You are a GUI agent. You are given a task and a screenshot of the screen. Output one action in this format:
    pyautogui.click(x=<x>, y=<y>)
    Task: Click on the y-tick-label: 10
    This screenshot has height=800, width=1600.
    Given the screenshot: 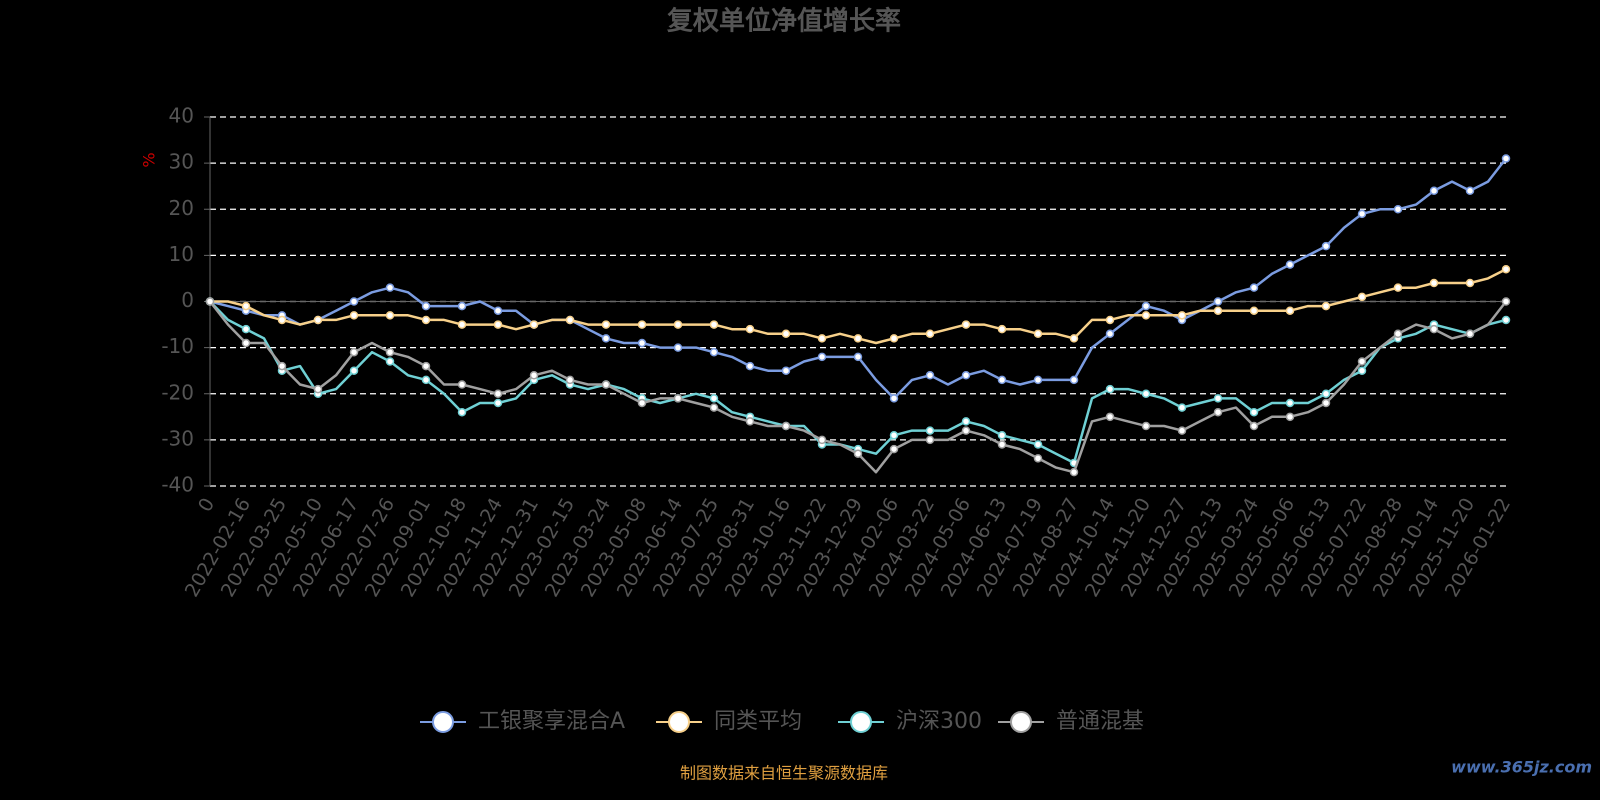 What is the action you would take?
    pyautogui.click(x=181, y=254)
    